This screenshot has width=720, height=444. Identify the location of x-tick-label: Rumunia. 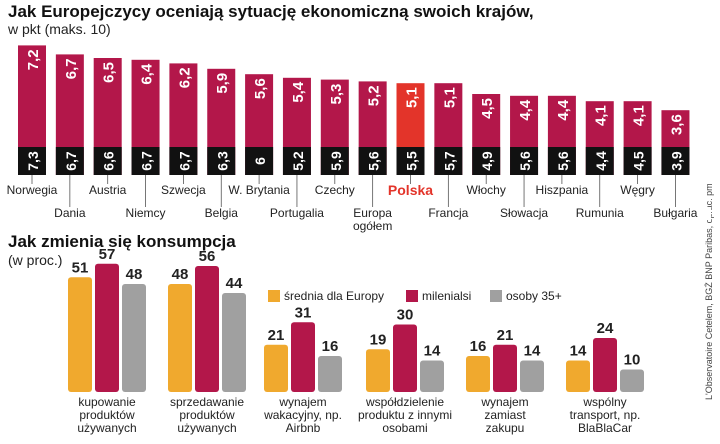
(599, 213).